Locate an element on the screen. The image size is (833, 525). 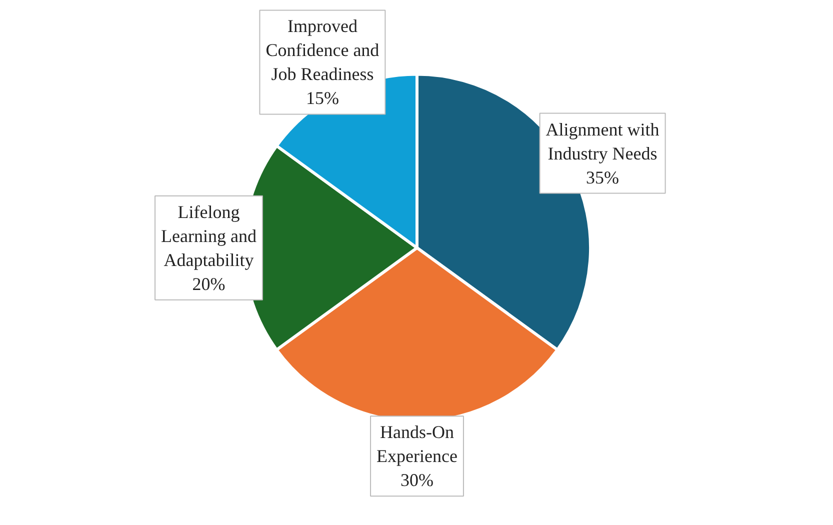
slice-label: Lifelong Learning and Adaptability is located at coordinates (208, 236).